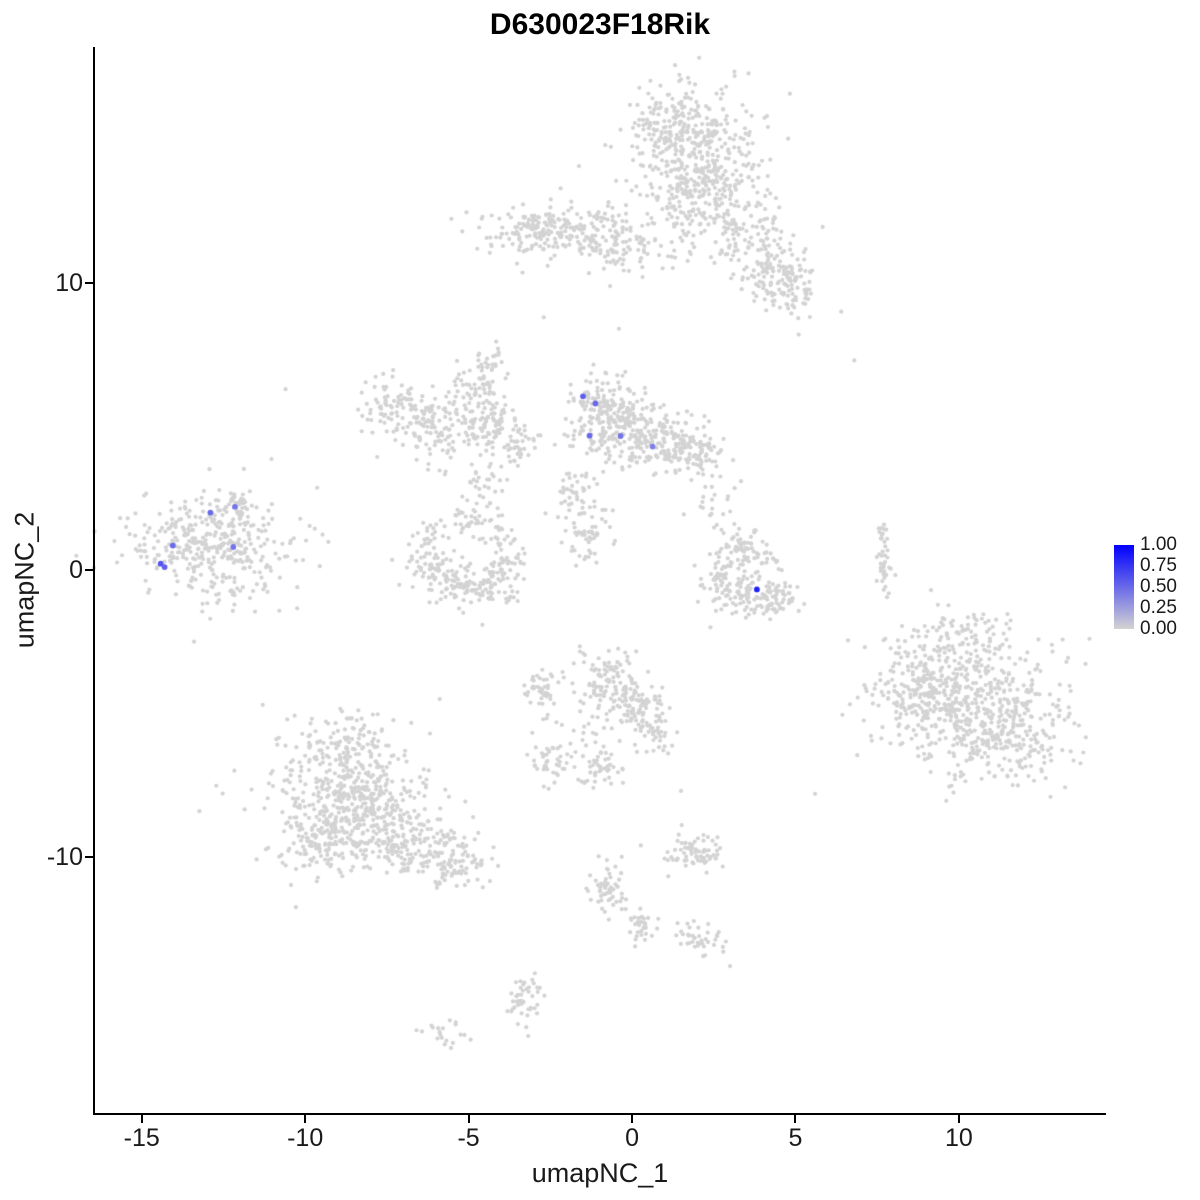  I want to click on legend-tick-label: 0.75, so click(1158, 565).